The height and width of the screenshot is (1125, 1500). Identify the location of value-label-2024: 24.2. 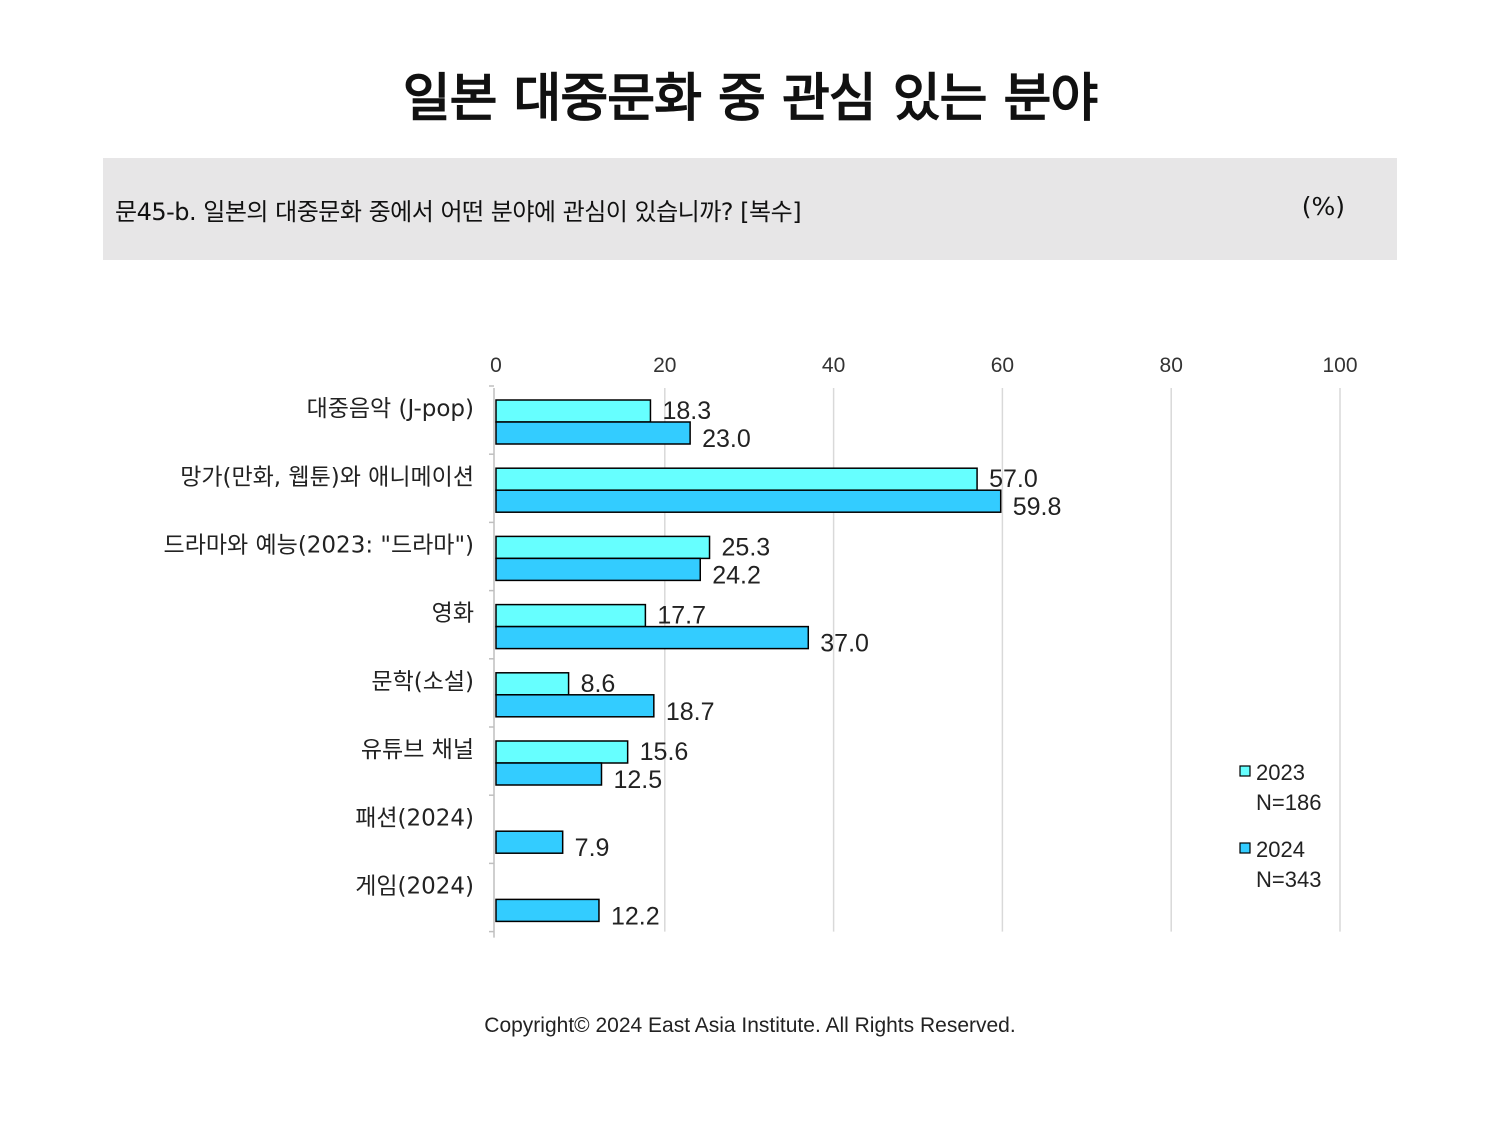
(736, 575).